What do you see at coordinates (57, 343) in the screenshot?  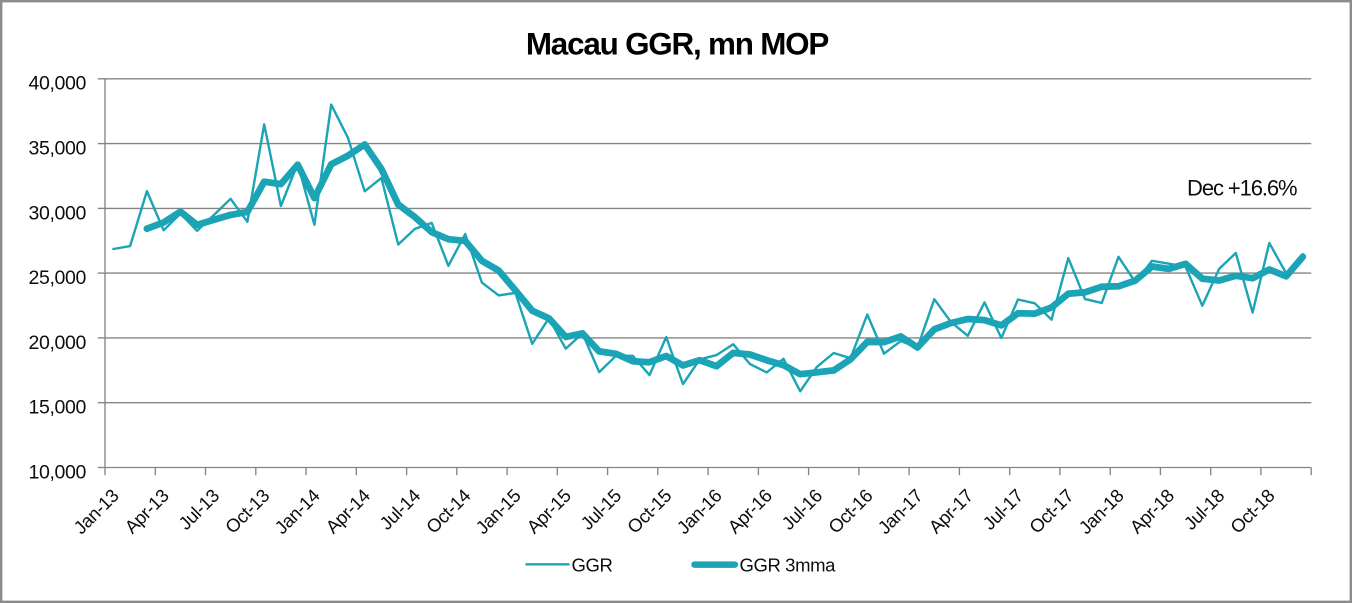 I see `svg-text: 20,000` at bounding box center [57, 343].